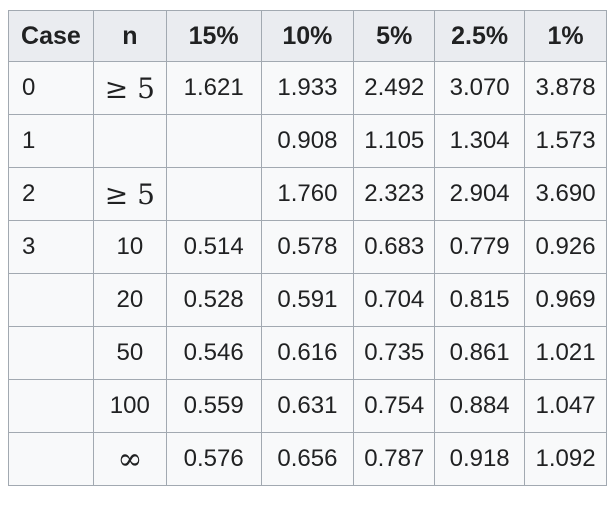 This screenshot has height=507, width=615. What do you see at coordinates (129, 247) in the screenshot?
I see `table-cell: 10` at bounding box center [129, 247].